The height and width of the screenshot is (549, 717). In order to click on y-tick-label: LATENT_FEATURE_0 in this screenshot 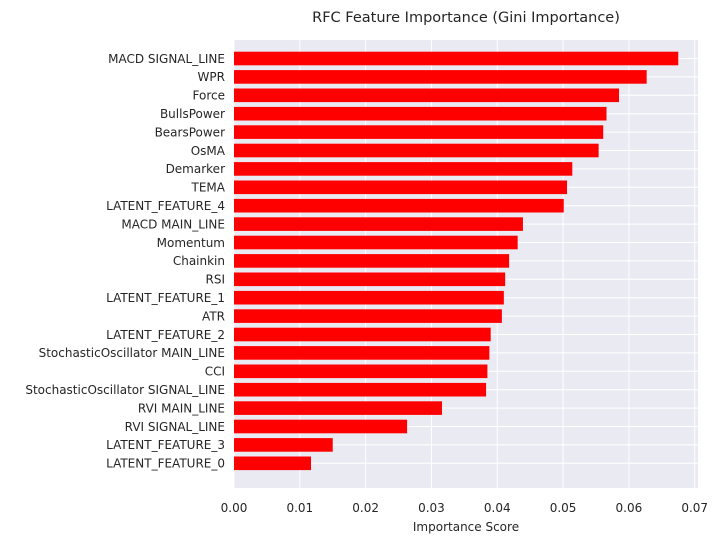, I will do `click(165, 464)`.